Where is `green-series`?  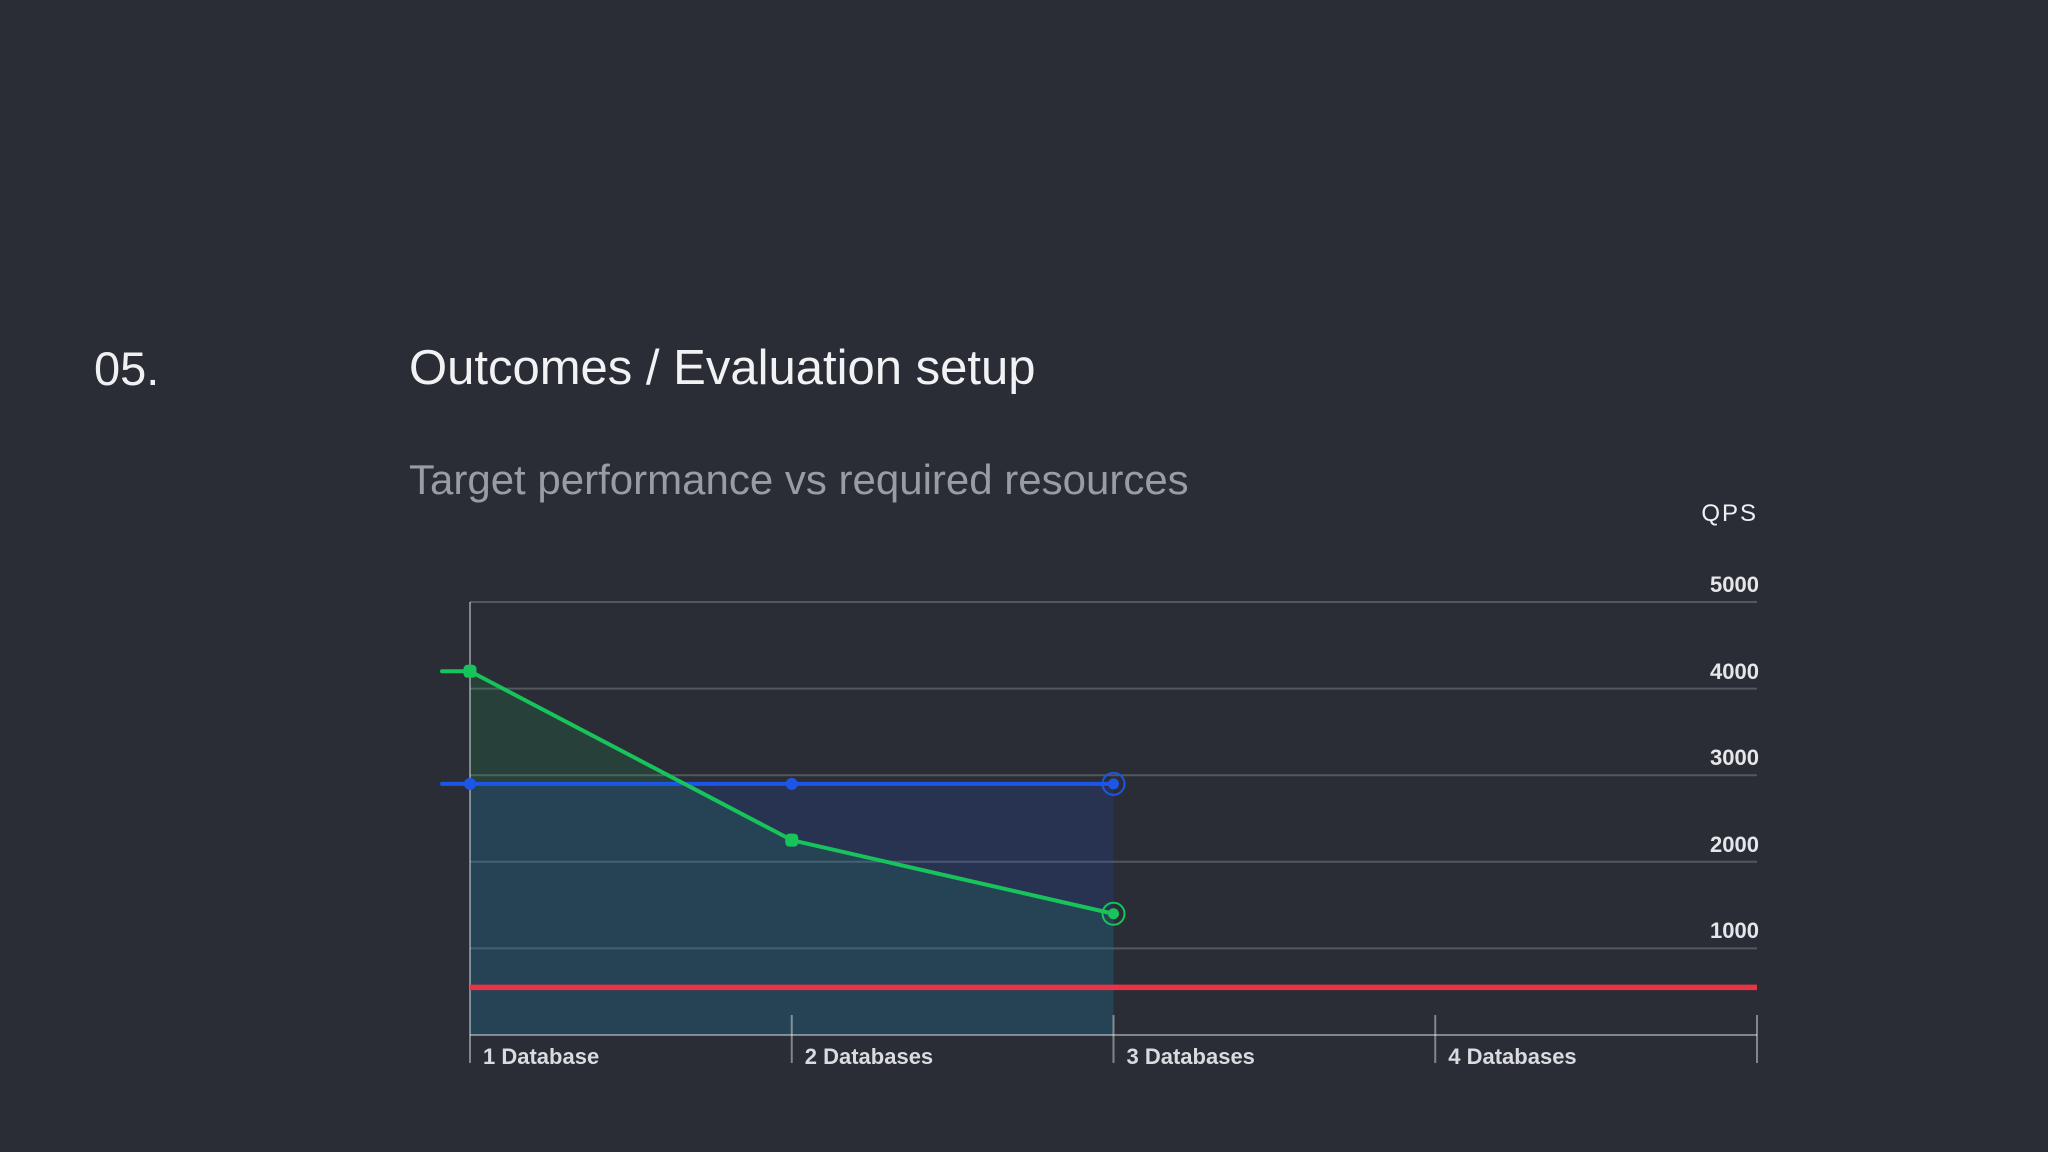 green-series is located at coordinates (778, 792).